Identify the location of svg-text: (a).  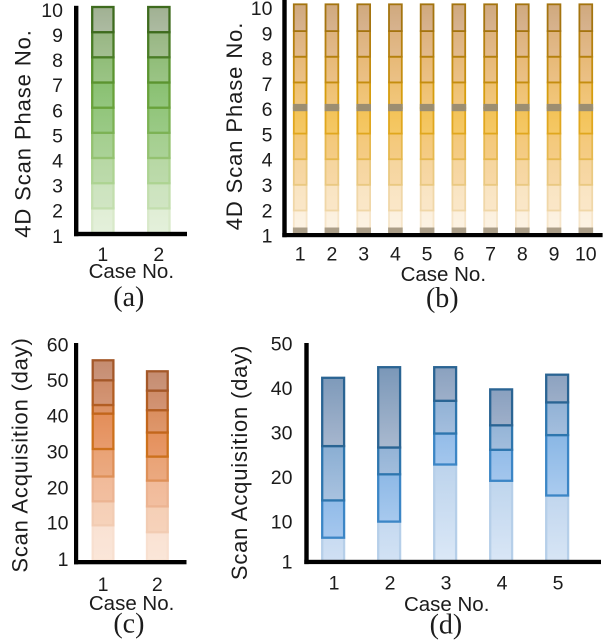
(128, 297).